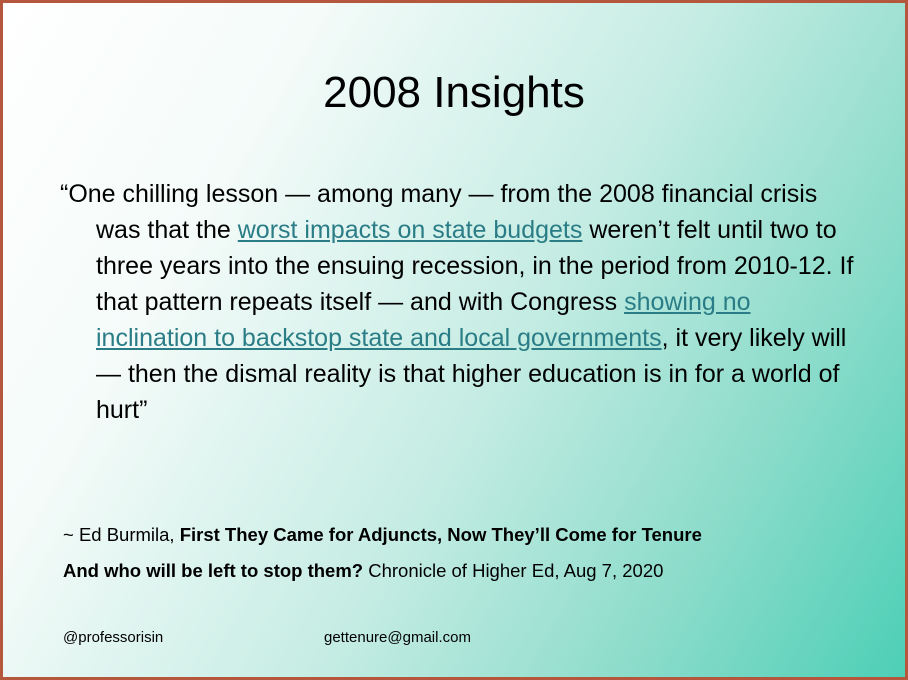 This screenshot has height=680, width=908. I want to click on citation-source: Chronicle of Higher Ed, Aug 7, 2020, so click(513, 570).